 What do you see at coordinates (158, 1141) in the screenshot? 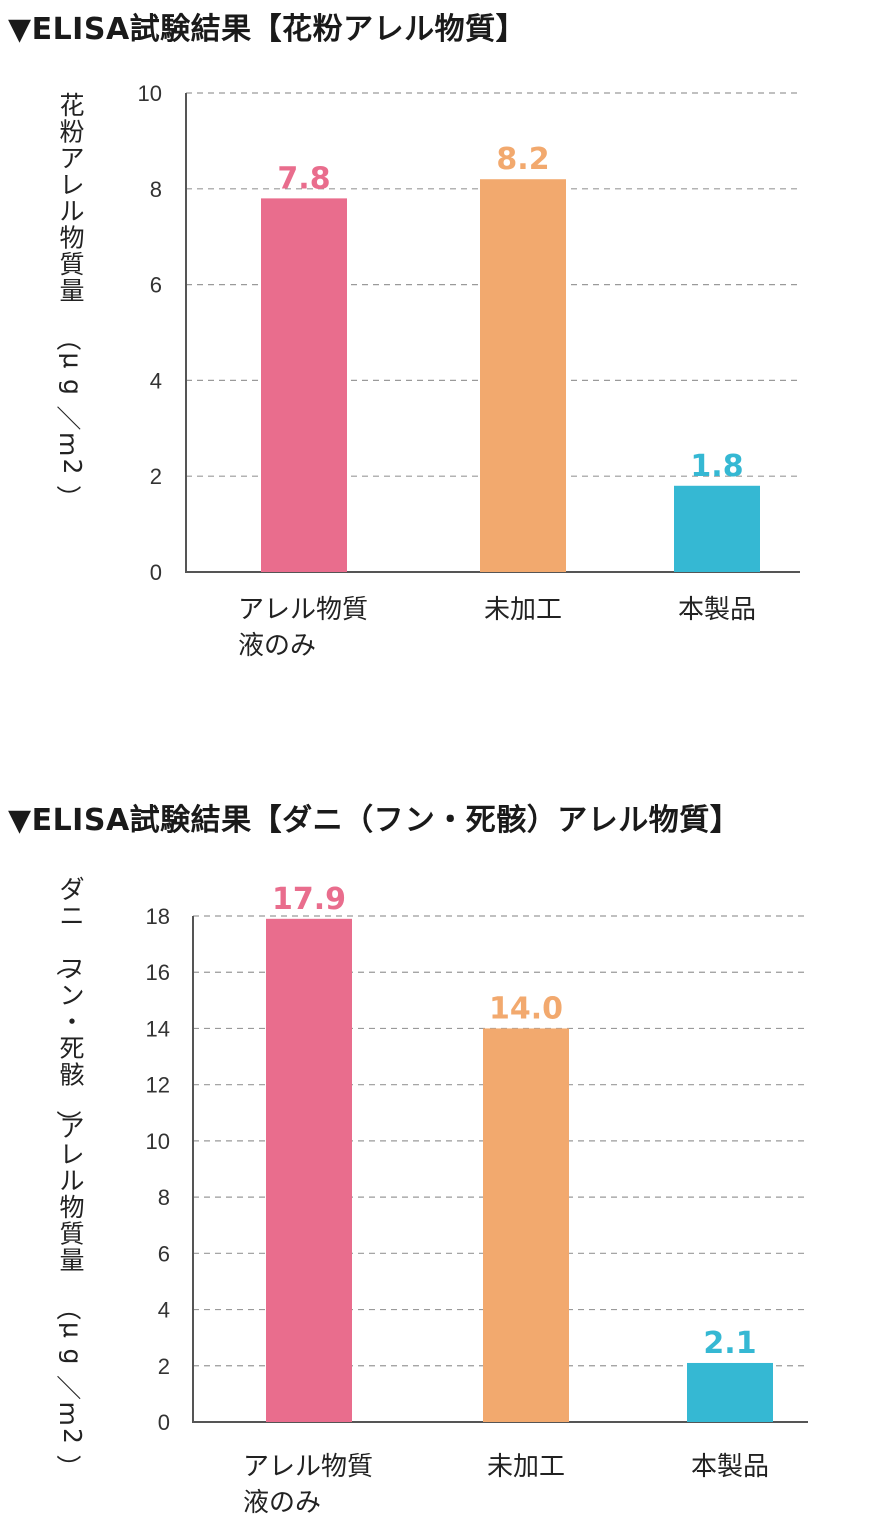
I see `mite-ytick-label-10: 10` at bounding box center [158, 1141].